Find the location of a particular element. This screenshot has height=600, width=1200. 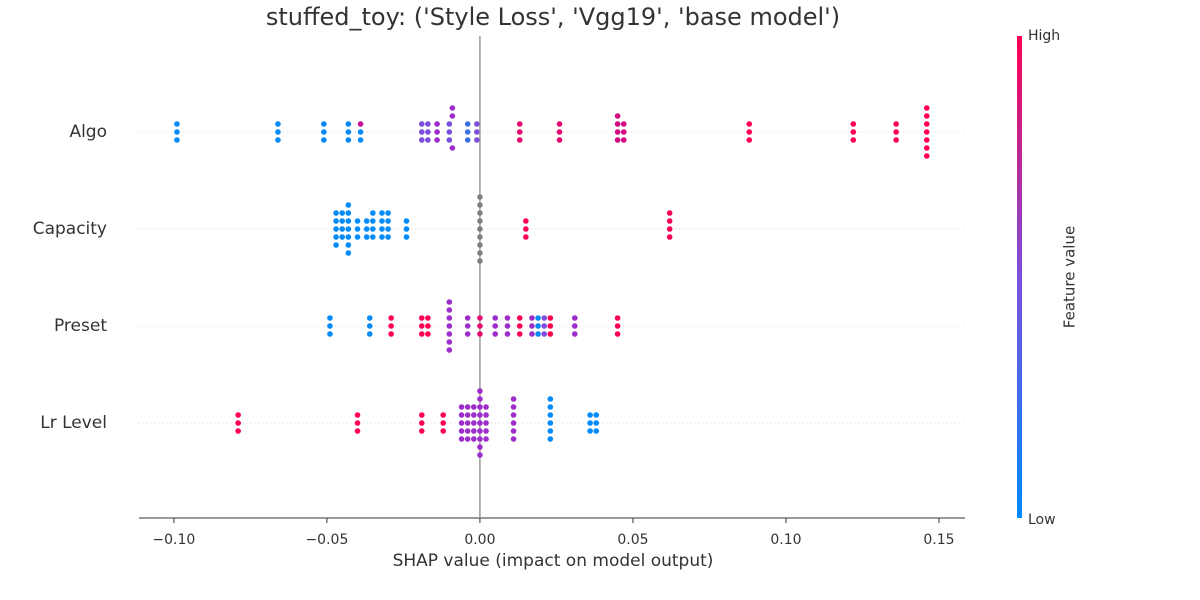

x-tick-label: 0.15 is located at coordinates (938, 540).